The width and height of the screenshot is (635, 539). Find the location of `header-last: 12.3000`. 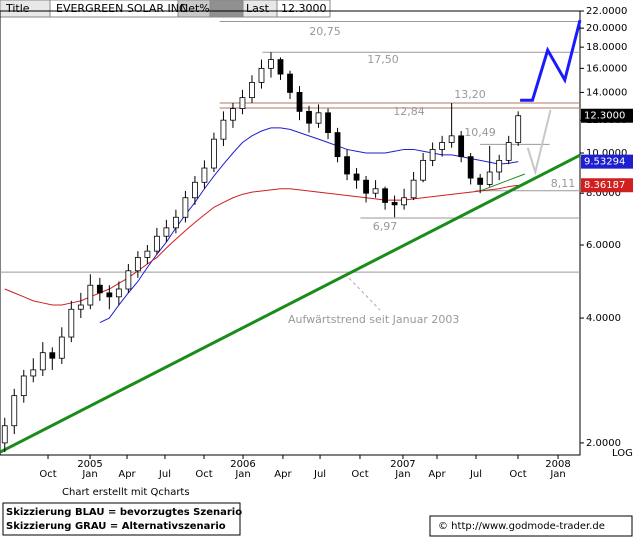

header-last: 12.3000 is located at coordinates (304, 8).